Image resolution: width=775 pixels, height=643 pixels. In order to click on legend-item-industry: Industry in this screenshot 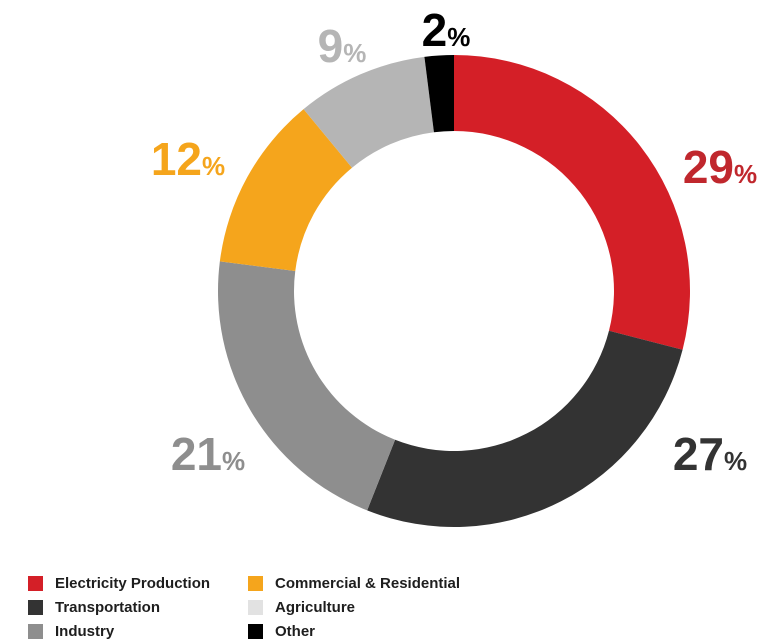, I will do `click(71, 631)`.